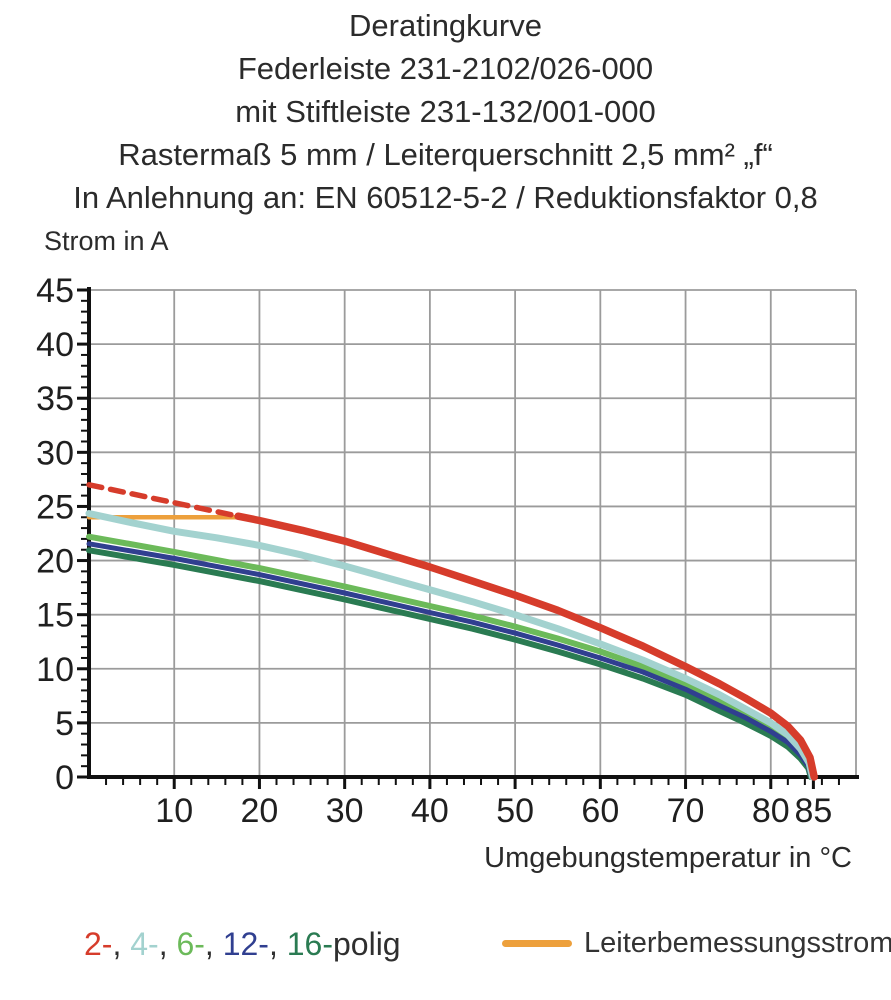 The height and width of the screenshot is (1000, 891). Describe the element at coordinates (174, 811) in the screenshot. I see `x-tick-label: 10` at that location.